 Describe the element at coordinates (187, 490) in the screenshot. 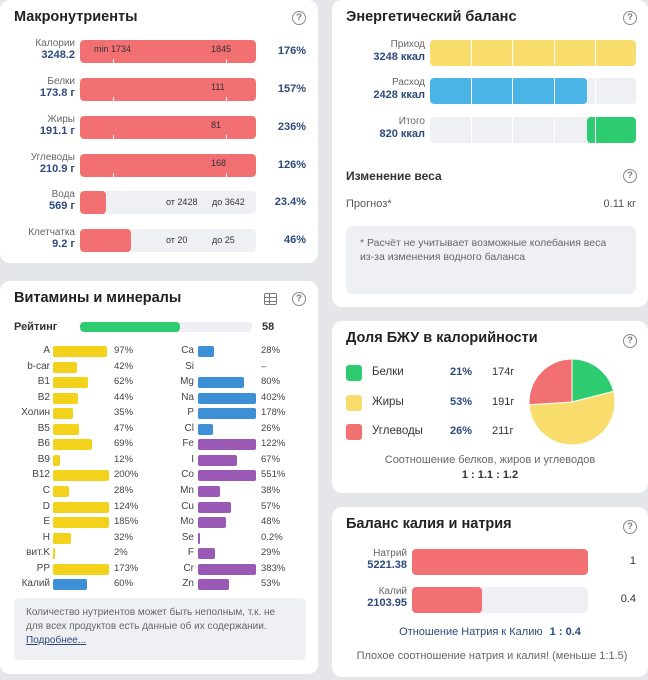

I see `mineral-name: Mn` at that location.